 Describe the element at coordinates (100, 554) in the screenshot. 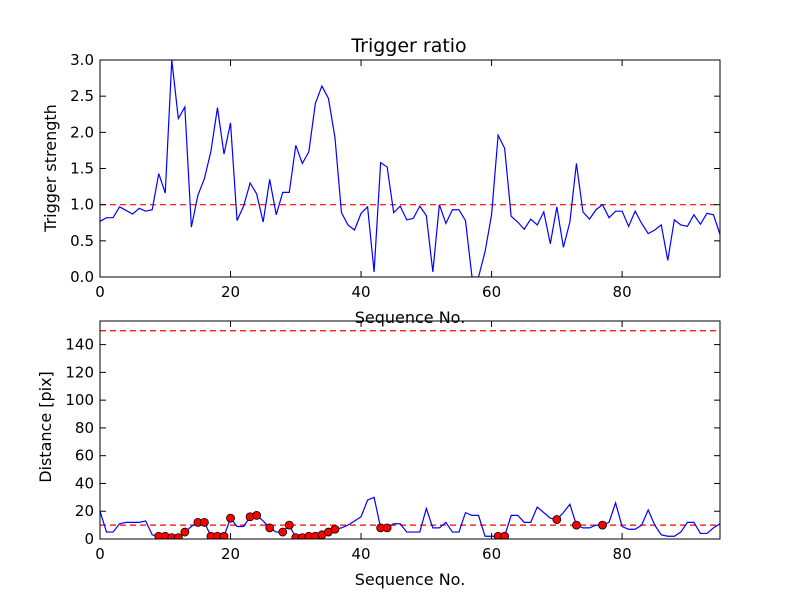

I see `distance-x-tick-label: 0` at that location.